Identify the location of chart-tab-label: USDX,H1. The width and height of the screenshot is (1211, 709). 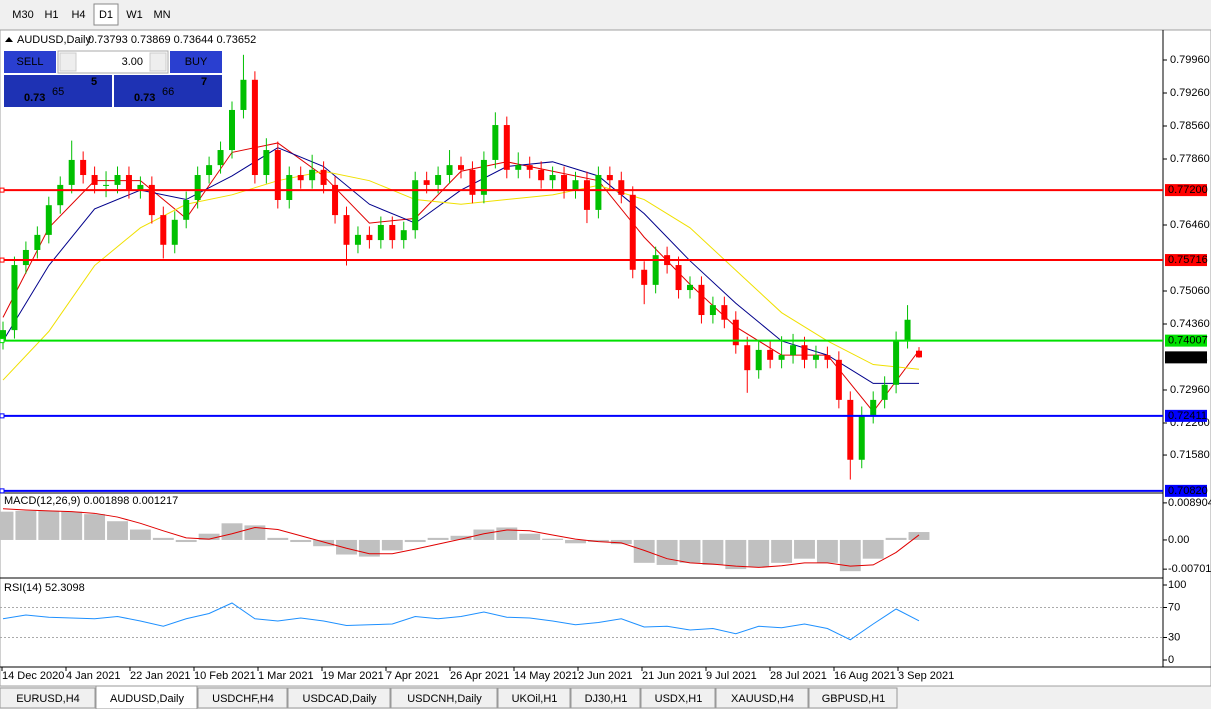
(679, 699).